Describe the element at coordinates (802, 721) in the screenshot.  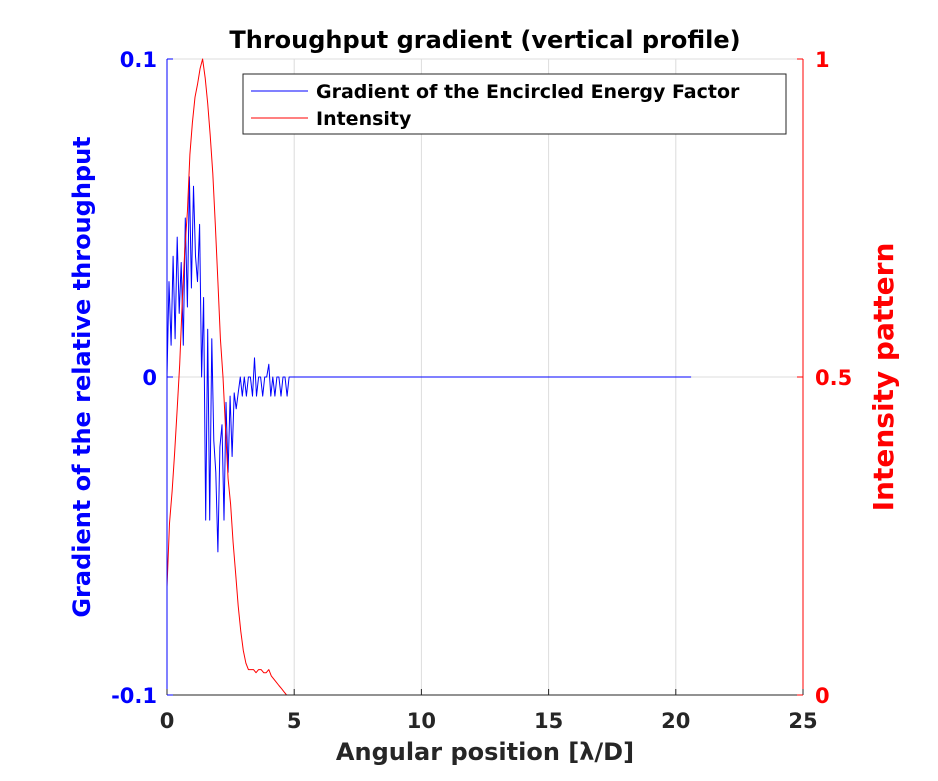
I see `x-tick-label-5: 25` at that location.